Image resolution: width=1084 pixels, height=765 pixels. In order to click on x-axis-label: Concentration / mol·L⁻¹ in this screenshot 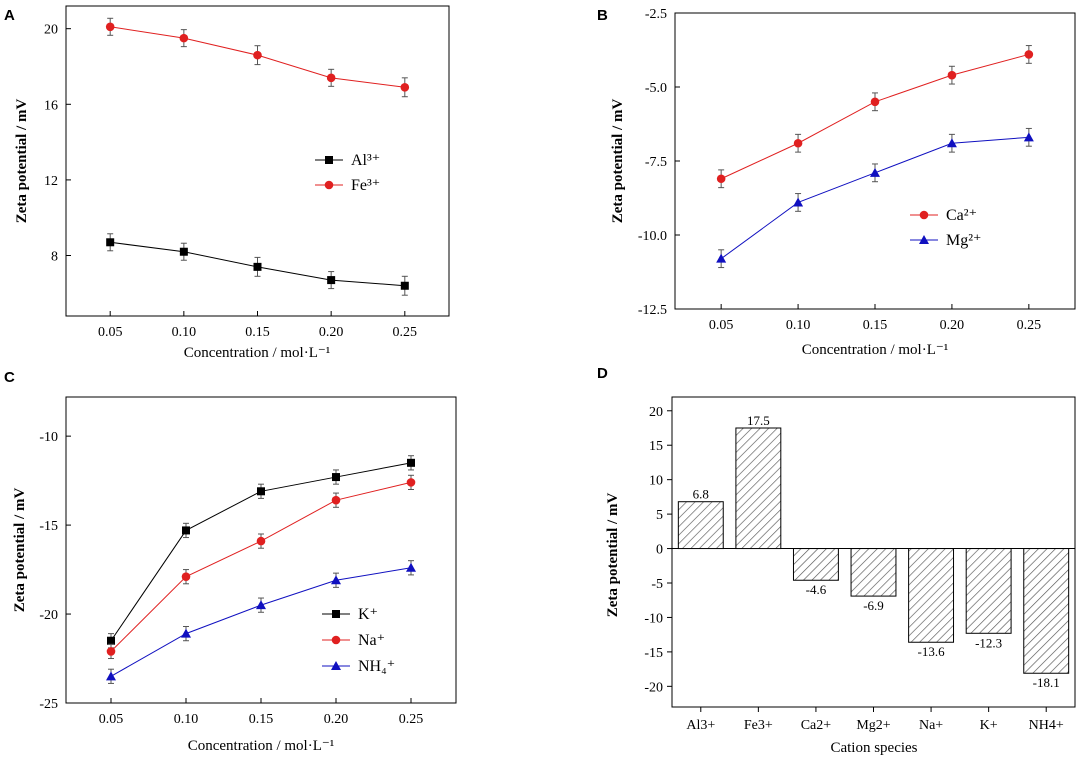, I will do `click(257, 353)`.